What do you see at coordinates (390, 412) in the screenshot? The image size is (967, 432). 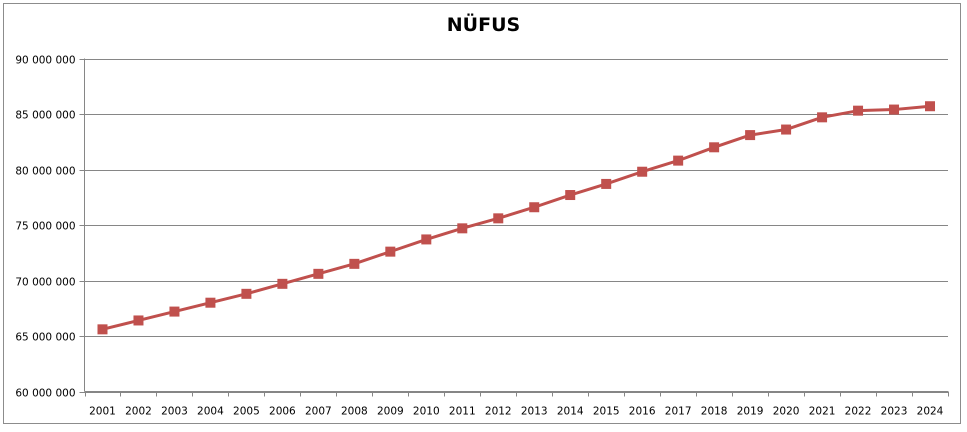 I see `x-tick-label: 2009` at bounding box center [390, 412].